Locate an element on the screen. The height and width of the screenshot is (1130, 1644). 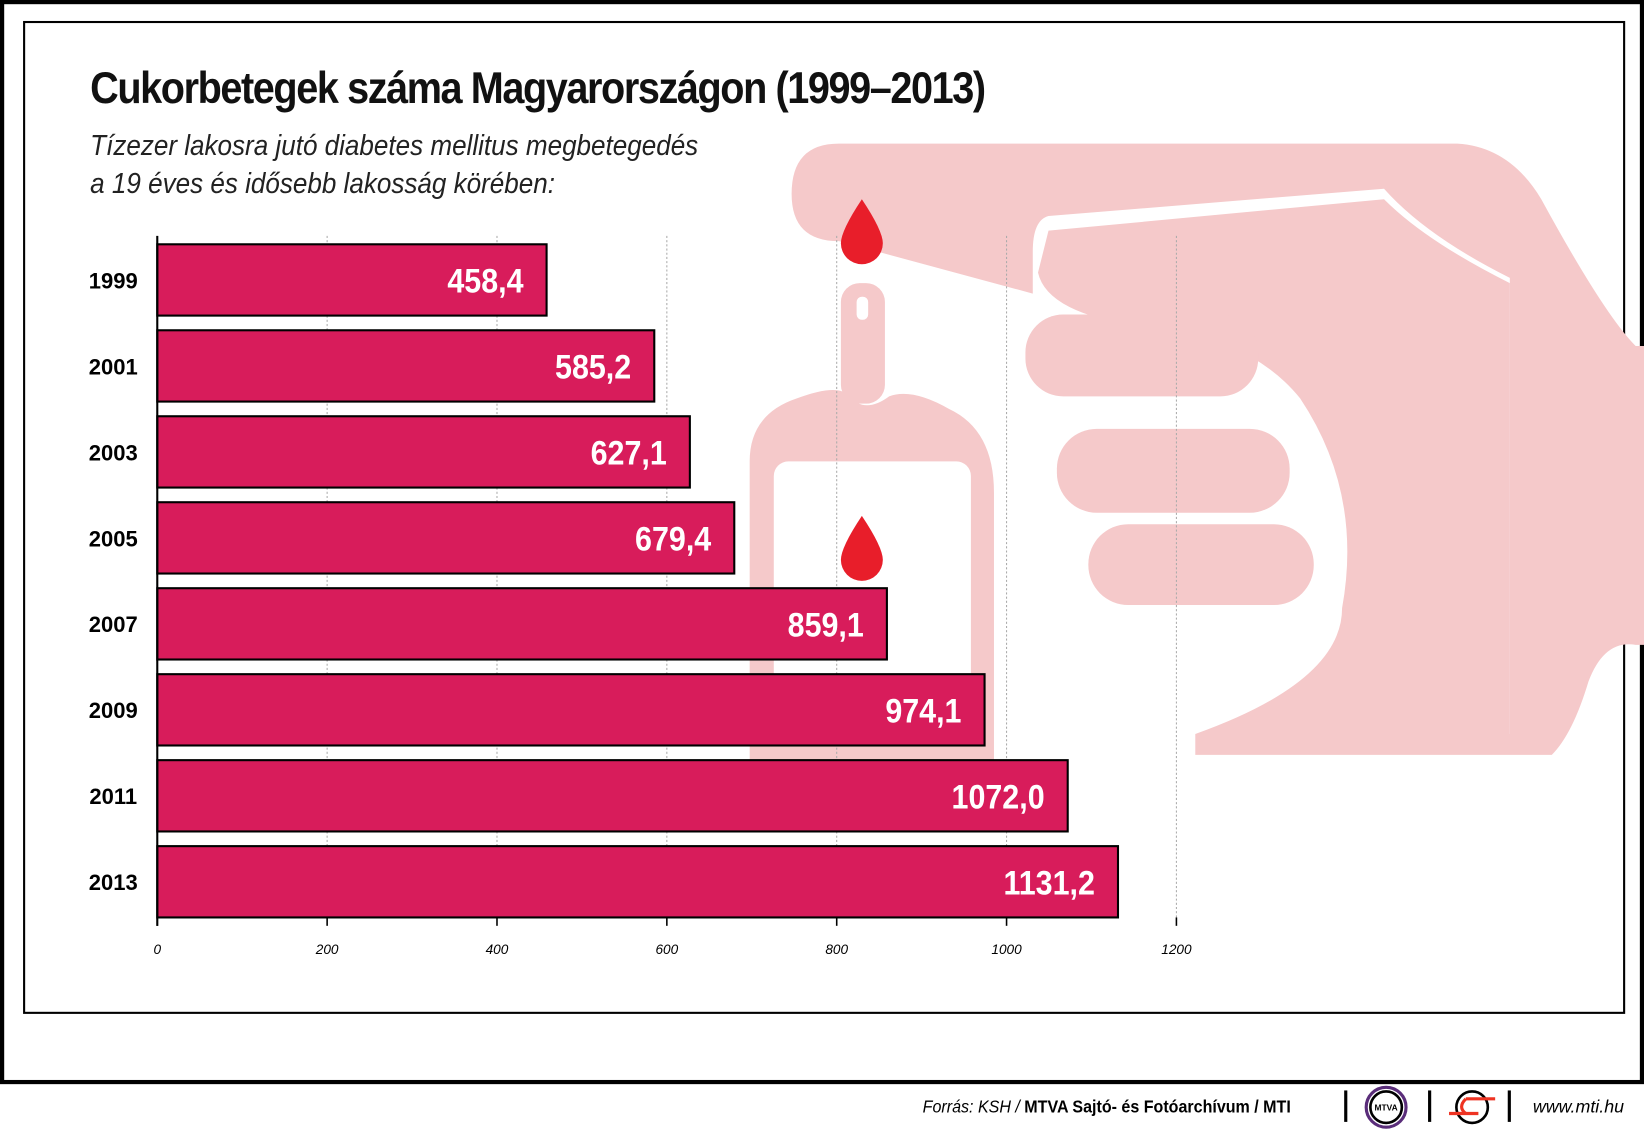
value-label: 1072,0 is located at coordinates (998, 796).